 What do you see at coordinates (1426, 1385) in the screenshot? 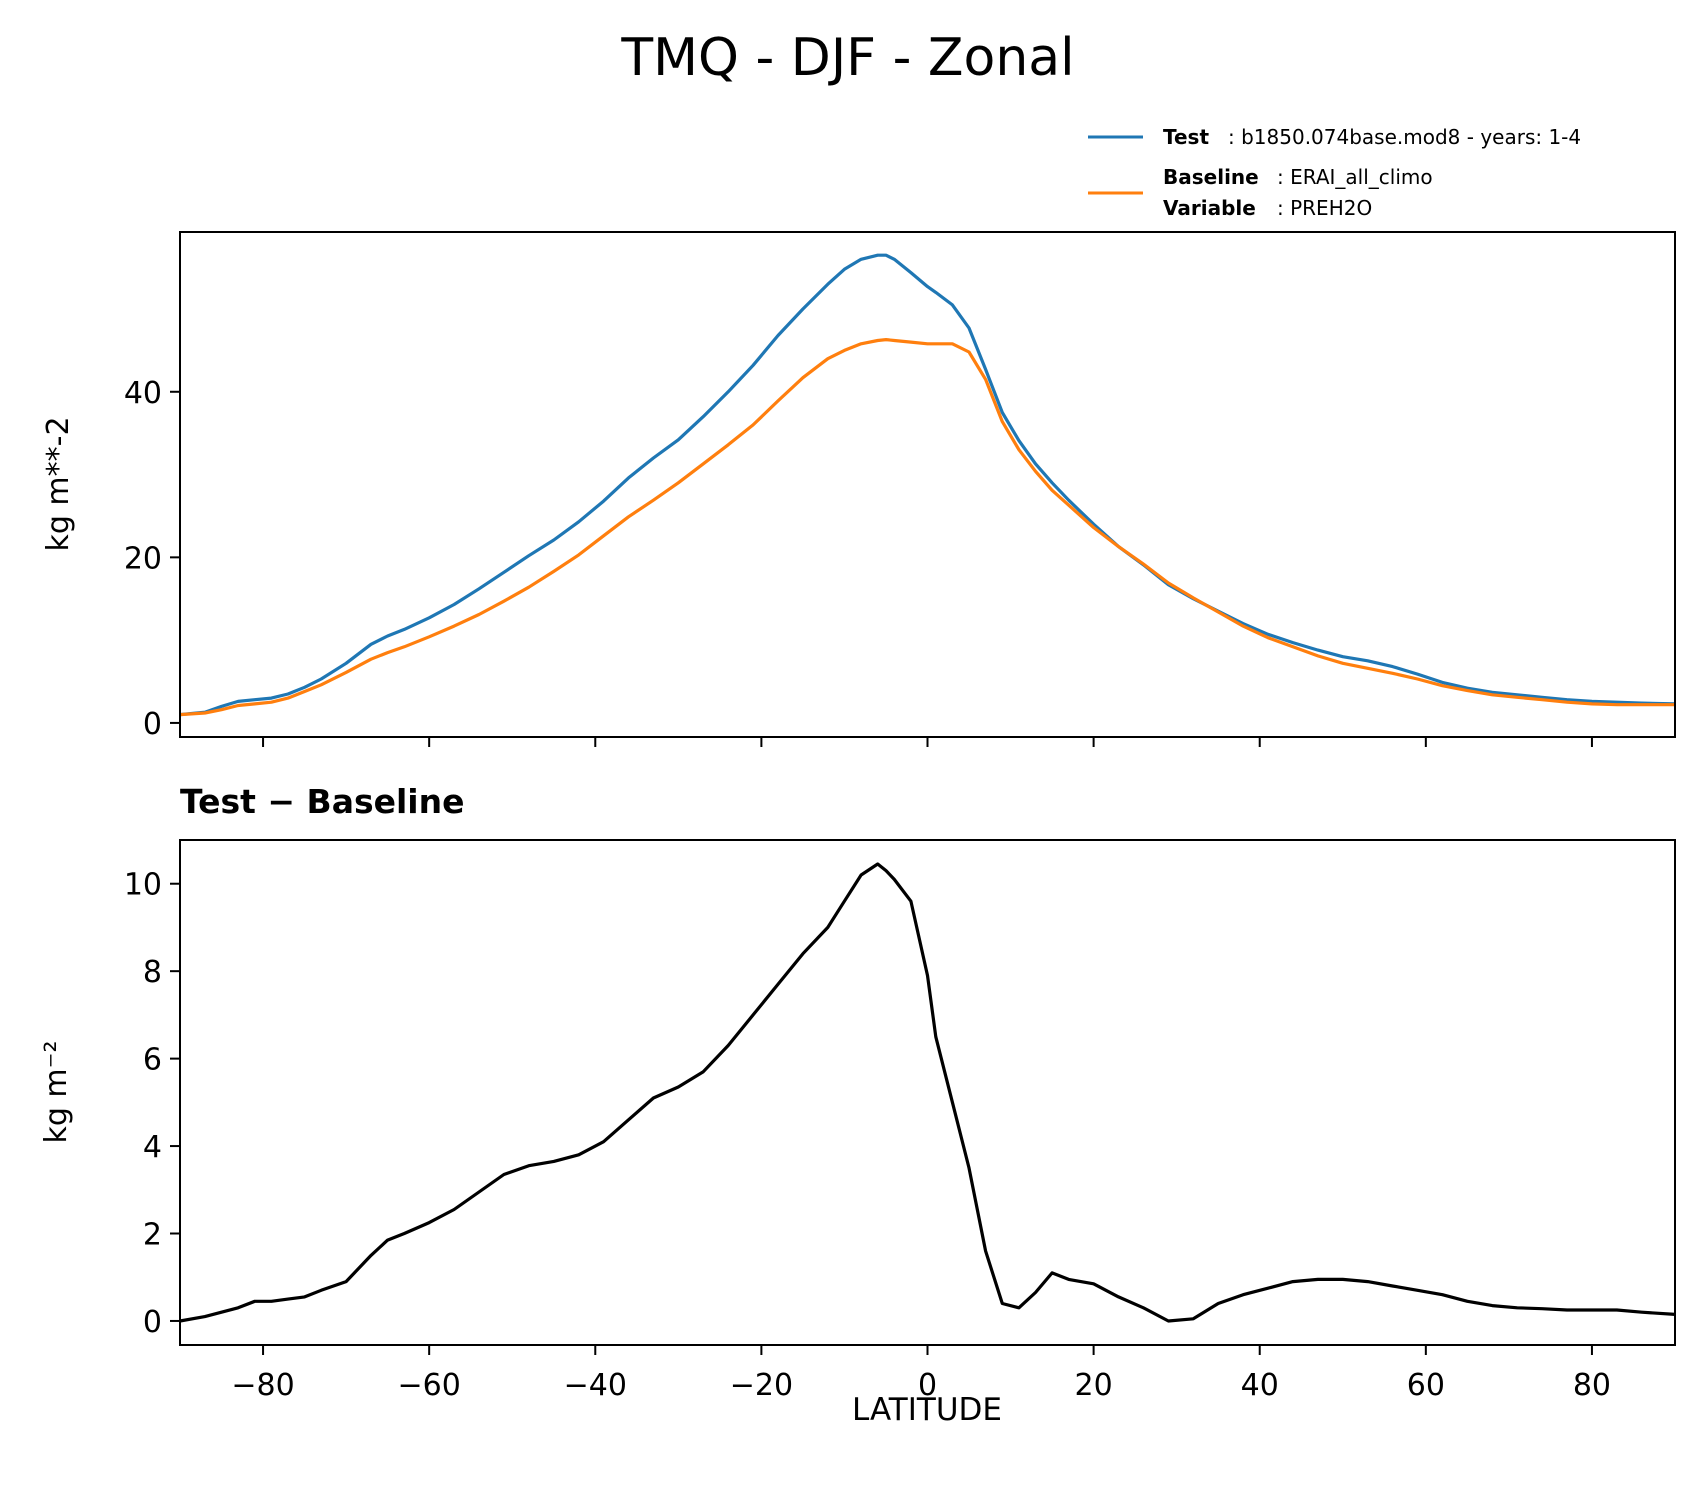
I see `bottom-xtick-label: 60` at bounding box center [1426, 1385].